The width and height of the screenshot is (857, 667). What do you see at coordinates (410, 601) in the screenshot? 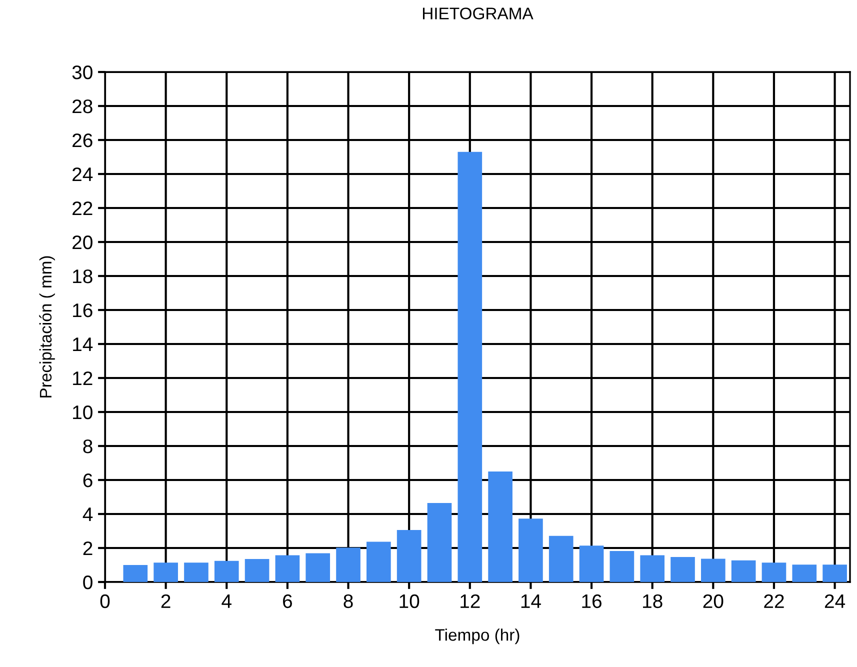
I see `x-tick-label: 10` at bounding box center [410, 601].